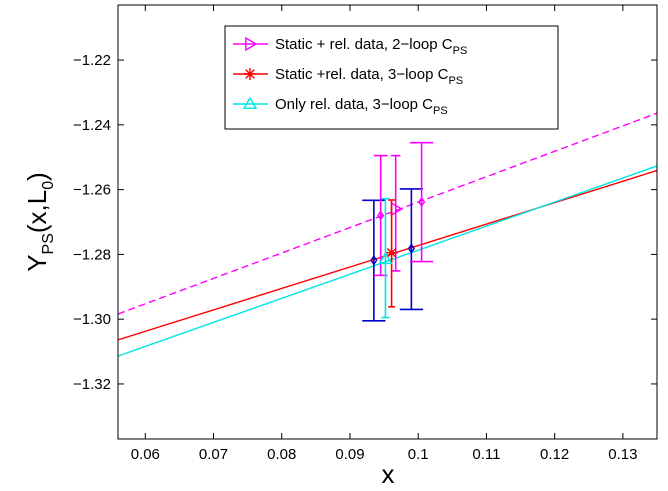 The width and height of the screenshot is (668, 491). I want to click on legend-label: Static +rel. data, 3−loop CPS, so click(369, 76).